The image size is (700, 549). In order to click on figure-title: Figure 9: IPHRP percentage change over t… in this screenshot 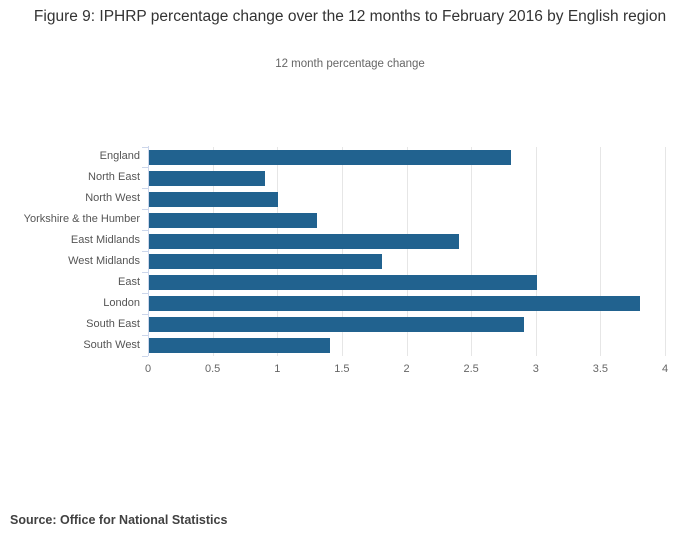, I will do `click(350, 16)`.